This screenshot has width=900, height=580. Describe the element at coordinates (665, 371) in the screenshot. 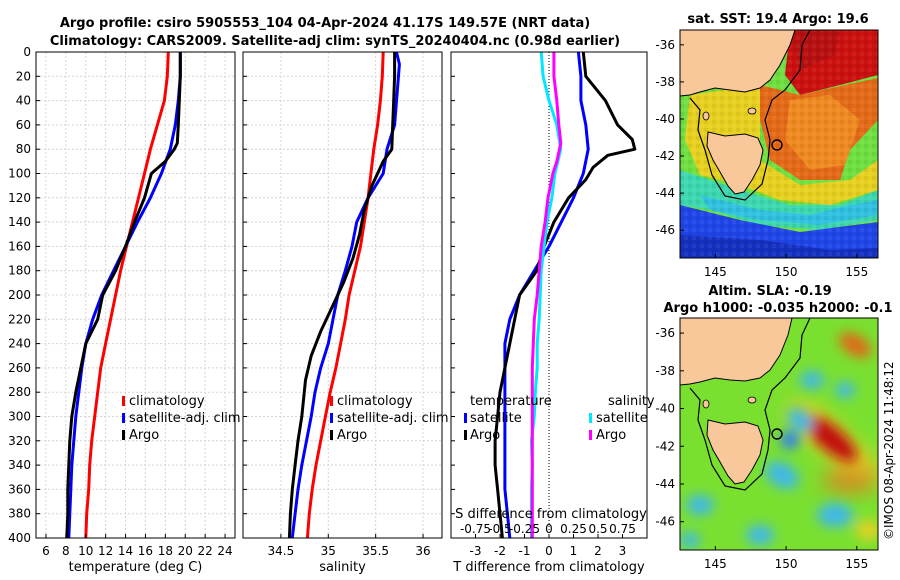

I see `map-y-tick-label: -38` at that location.